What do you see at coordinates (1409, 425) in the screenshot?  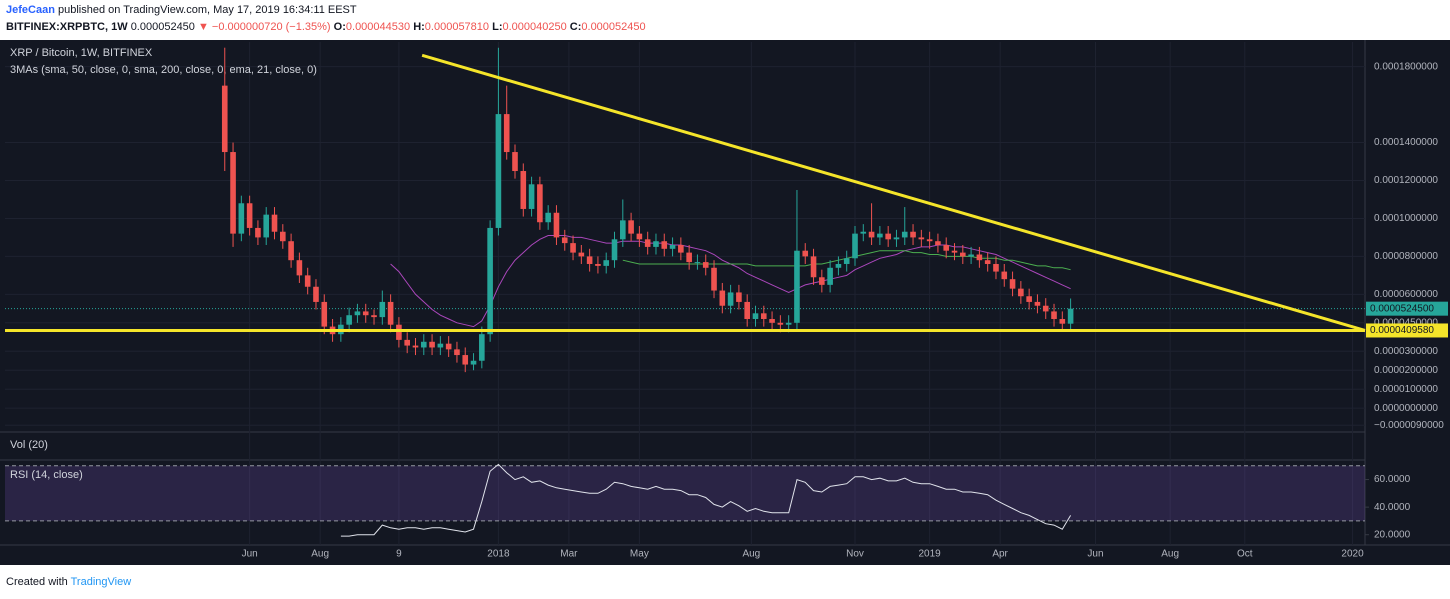 I see `y-tick-label: −0.0000090000` at bounding box center [1409, 425].